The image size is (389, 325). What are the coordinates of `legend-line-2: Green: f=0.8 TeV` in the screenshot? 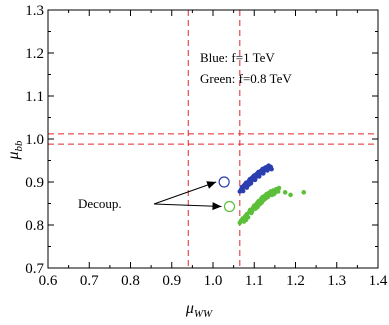 It's located at (246, 78).